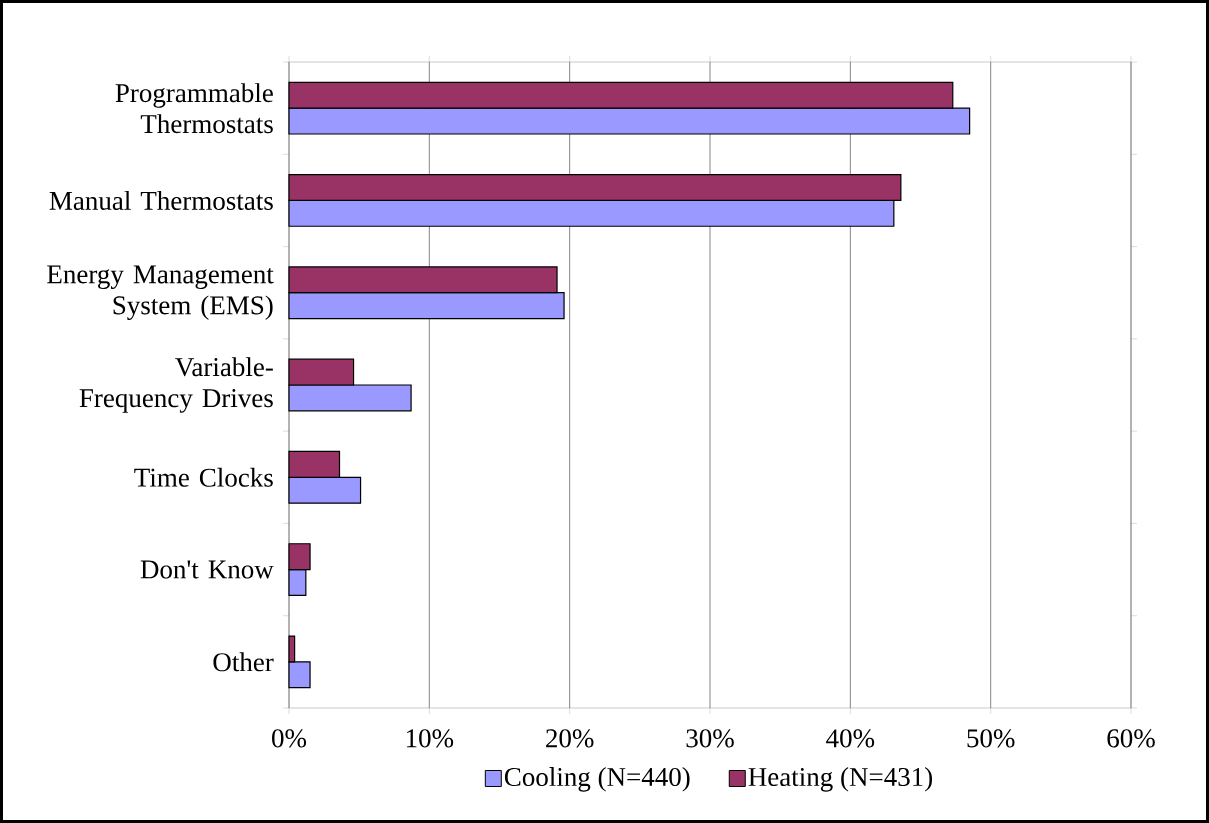 Image resolution: width=1209 pixels, height=823 pixels. What do you see at coordinates (203, 477) in the screenshot?
I see `y-tick-label: Time Clocks` at bounding box center [203, 477].